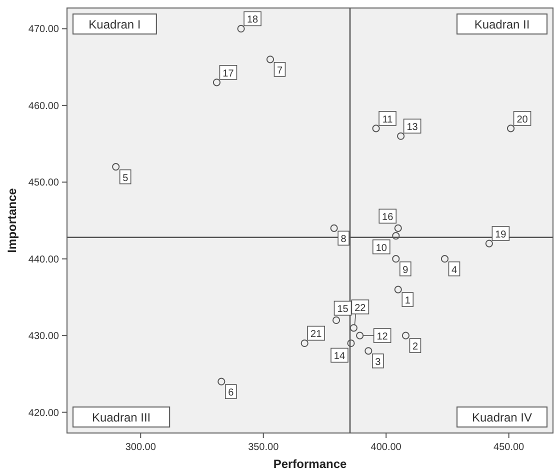 Image resolution: width=554 pixels, height=474 pixels. Describe the element at coordinates (382, 337) in the screenshot. I see `annotation: 12` at that location.